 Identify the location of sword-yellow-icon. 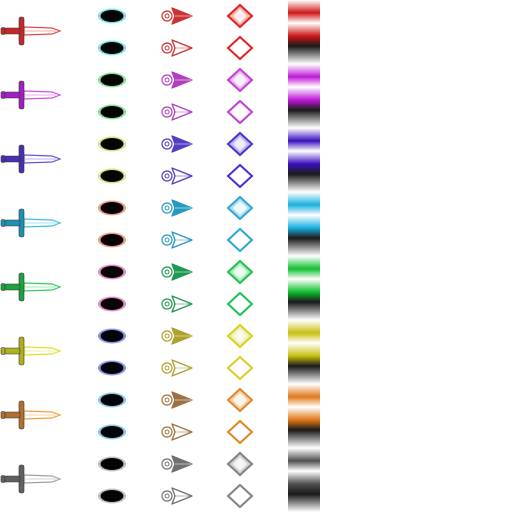
(31, 351).